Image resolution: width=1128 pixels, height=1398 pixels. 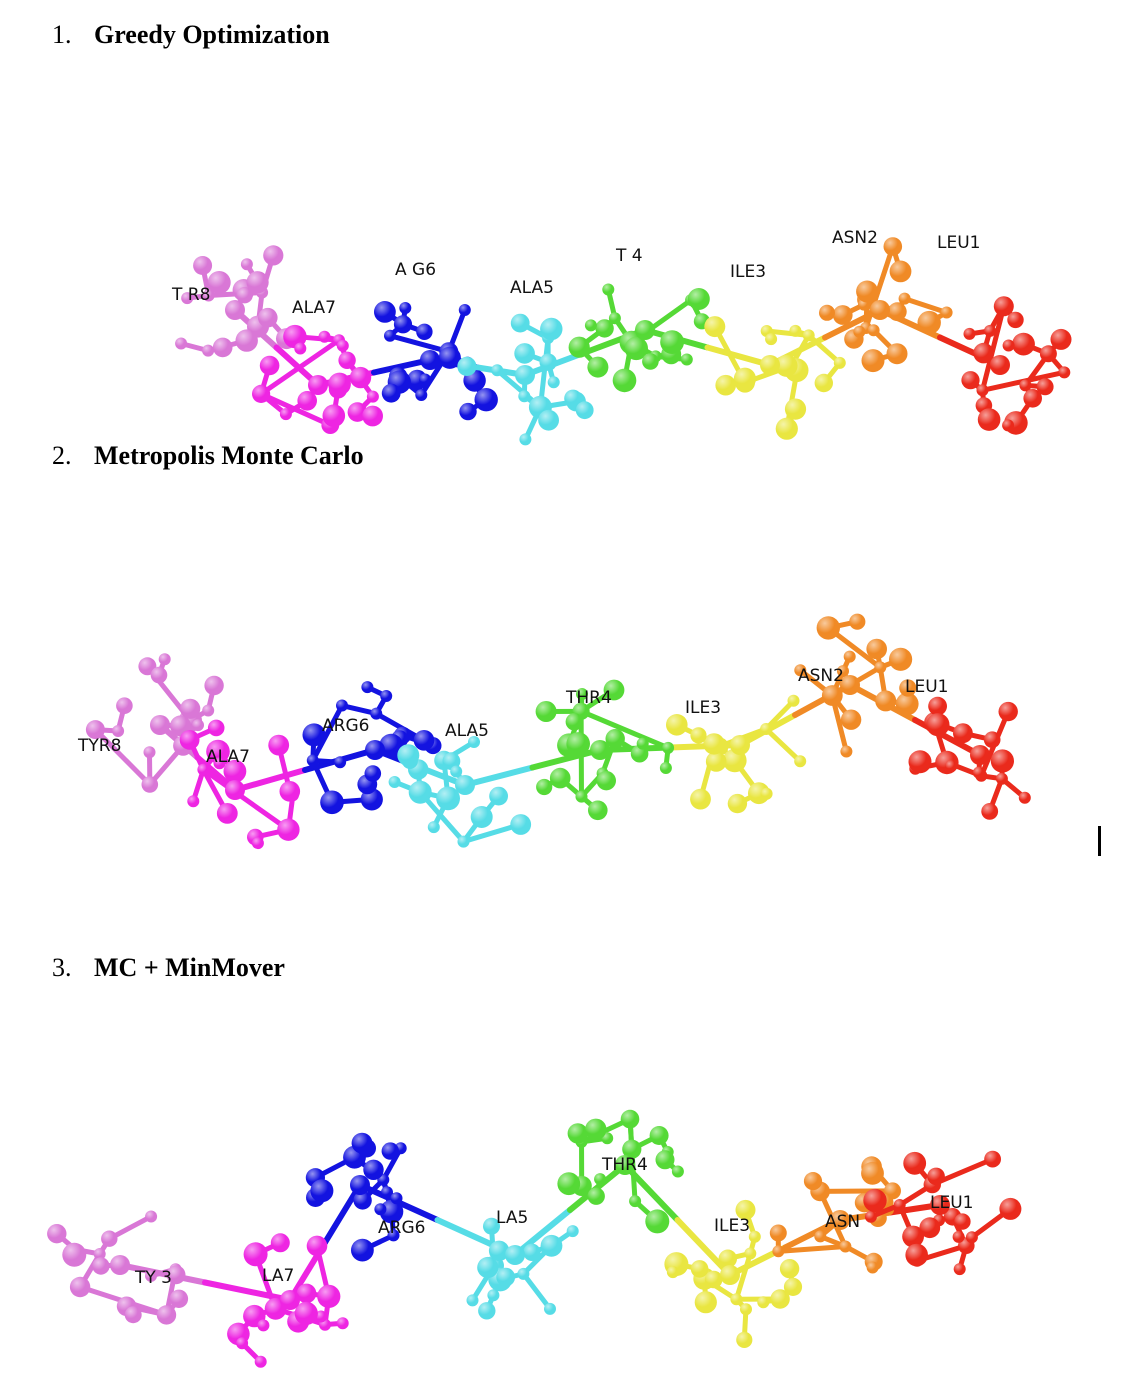 What do you see at coordinates (247, 1291) in the screenshot?
I see `backbone-bond` at bounding box center [247, 1291].